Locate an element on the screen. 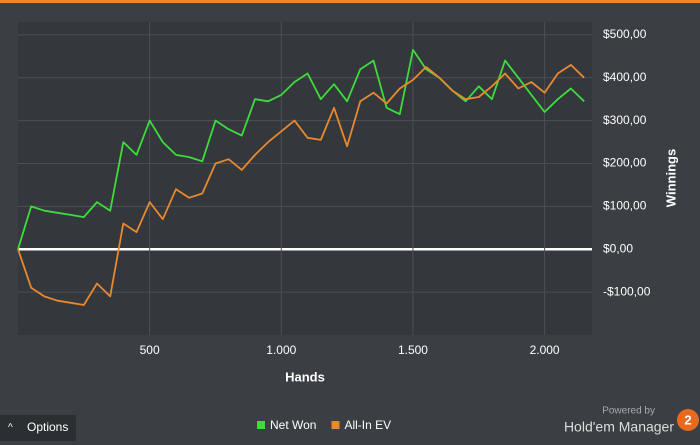 This screenshot has width=700, height=445. x-tick-label: 1.000 is located at coordinates (281, 350).